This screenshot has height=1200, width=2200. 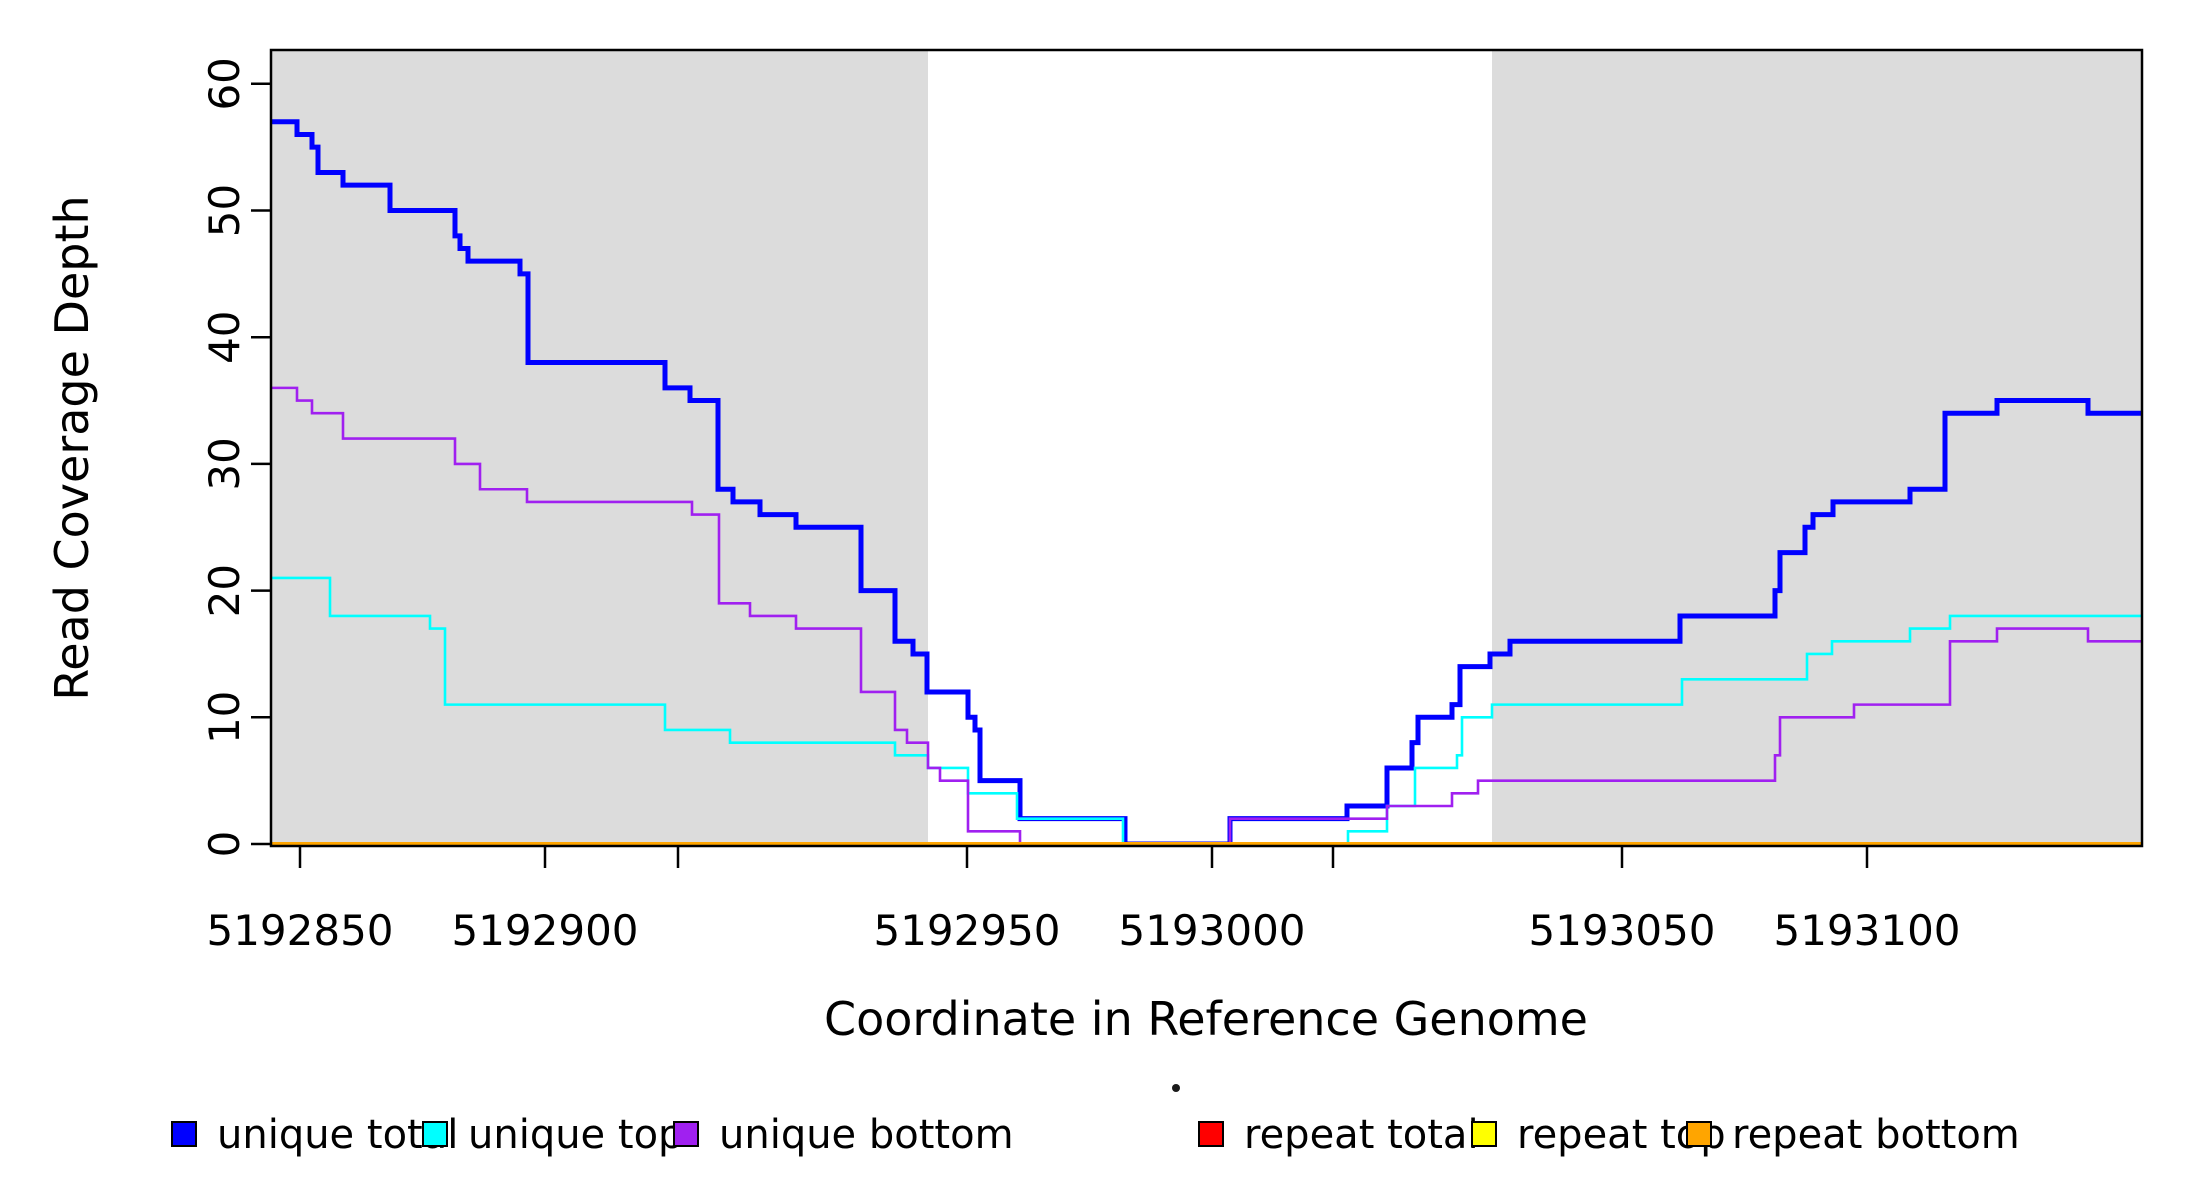 What do you see at coordinates (1876, 1135) in the screenshot?
I see `legend-label-repeat-bottom: repeat bottom` at bounding box center [1876, 1135].